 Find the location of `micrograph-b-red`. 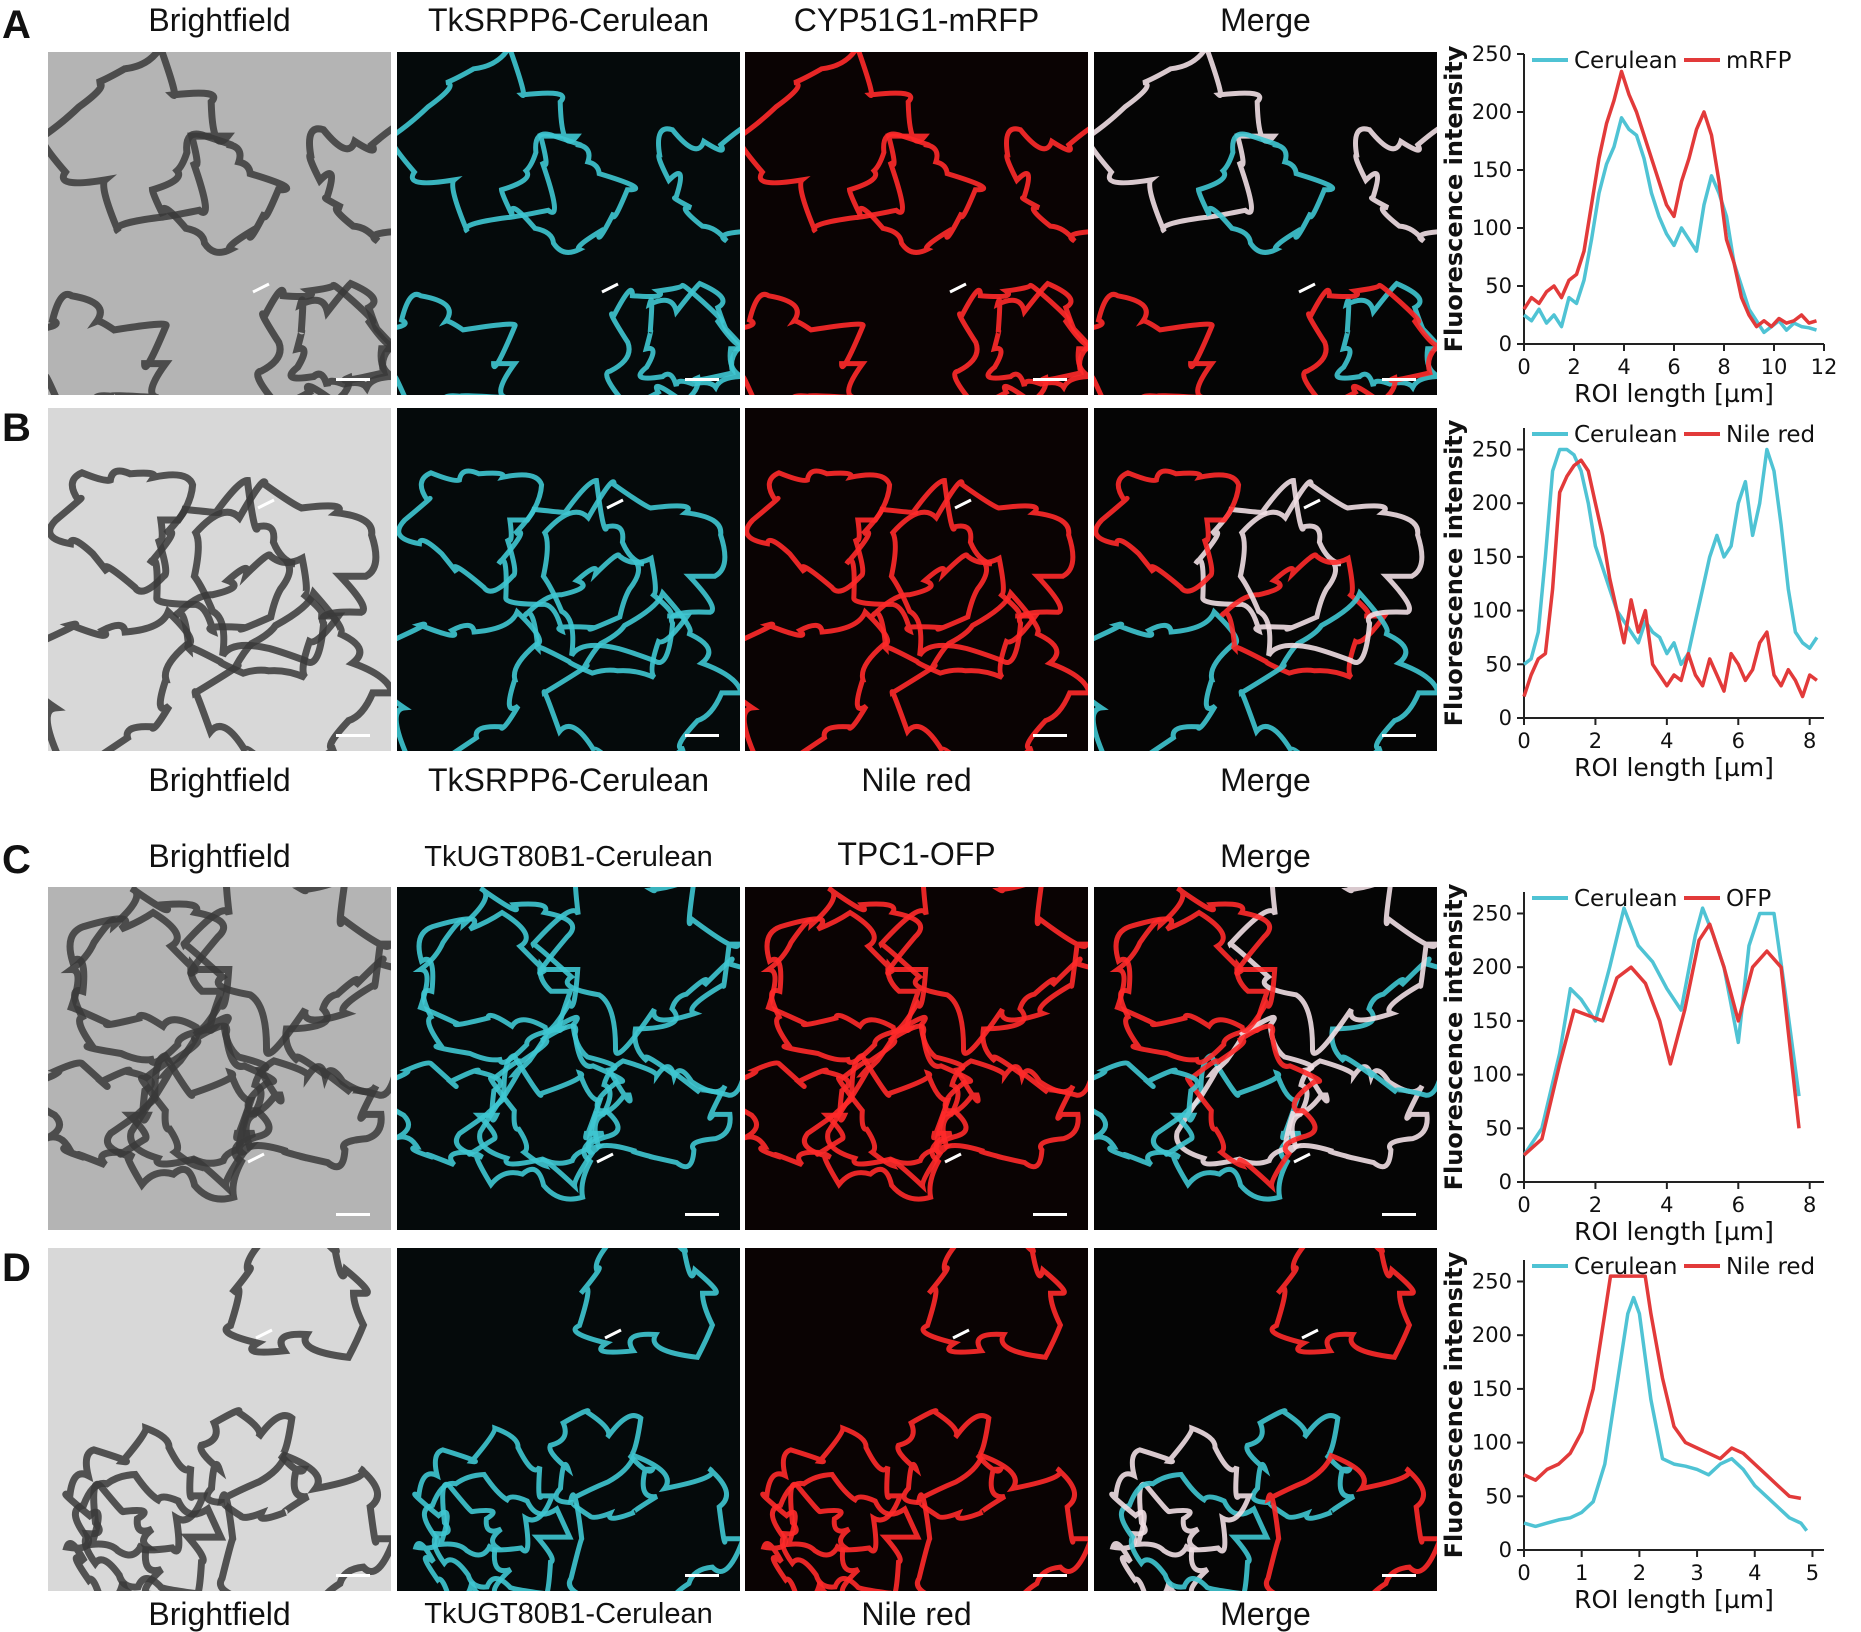

micrograph-b-red is located at coordinates (916, 579).